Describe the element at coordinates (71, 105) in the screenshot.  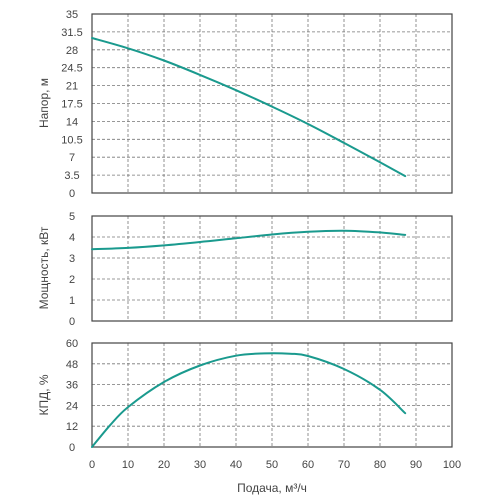
I see `y-tick-label: 17.5` at that location.